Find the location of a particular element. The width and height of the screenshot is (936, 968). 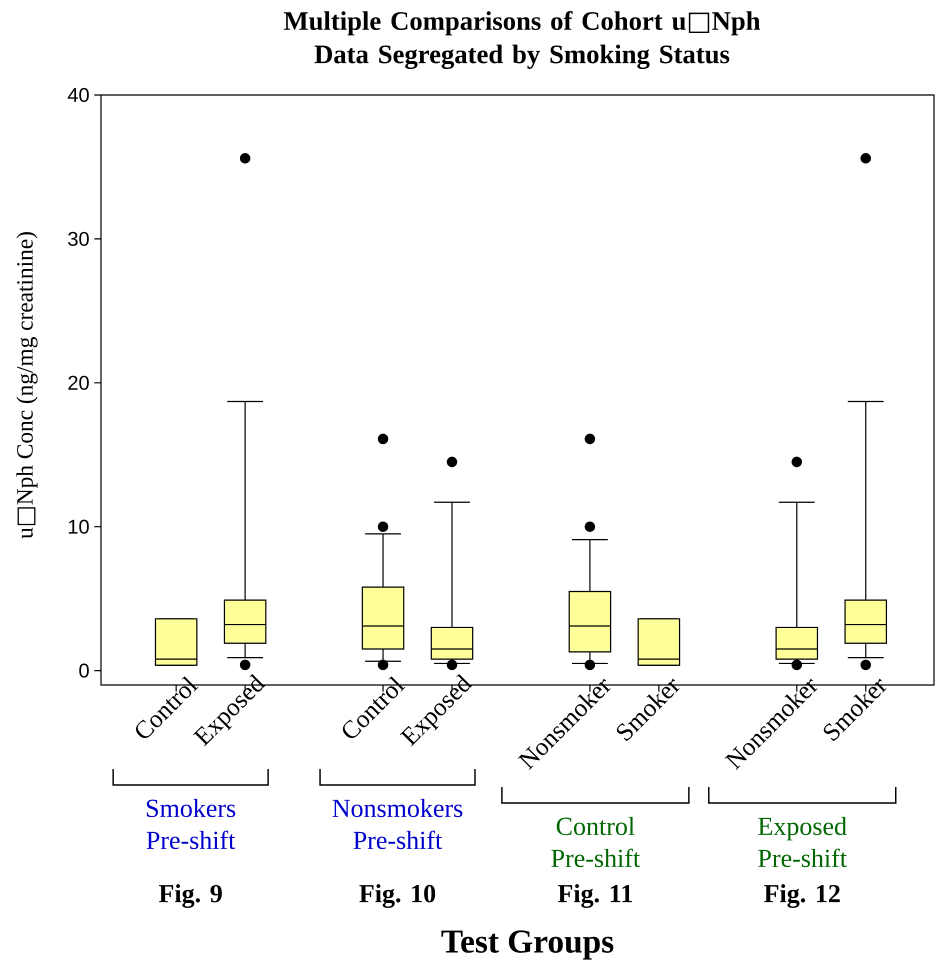

x-axis-title: Test Groups is located at coordinates (527, 945).